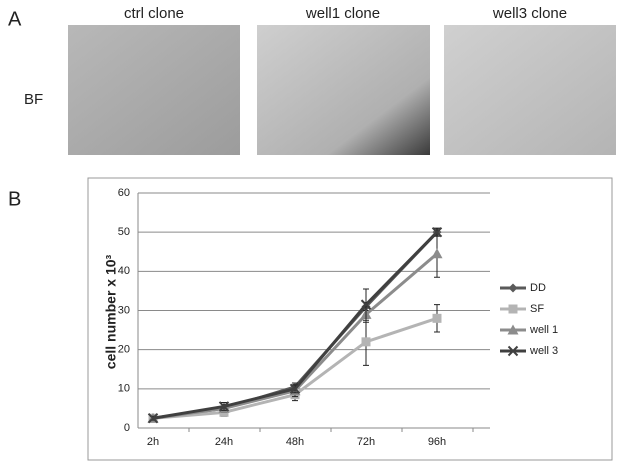  I want to click on y-tick-label: 20, so click(124, 350).